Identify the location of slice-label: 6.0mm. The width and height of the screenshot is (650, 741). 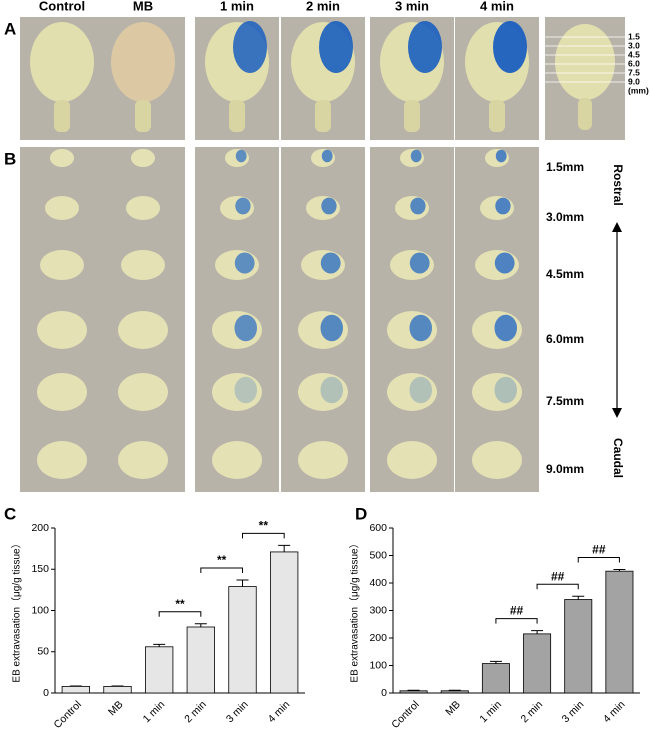
(565, 339).